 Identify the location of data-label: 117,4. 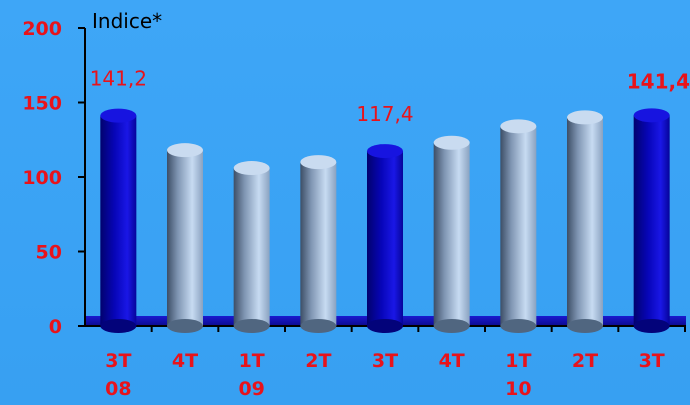
(384, 114).